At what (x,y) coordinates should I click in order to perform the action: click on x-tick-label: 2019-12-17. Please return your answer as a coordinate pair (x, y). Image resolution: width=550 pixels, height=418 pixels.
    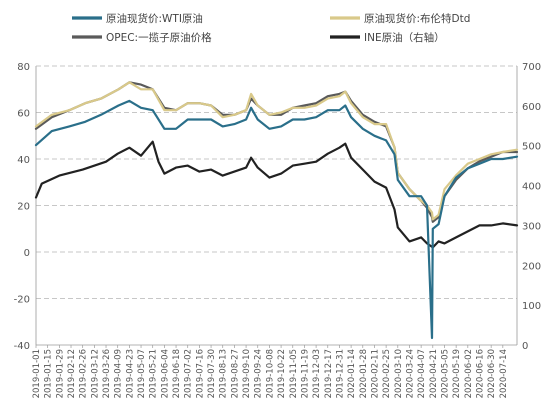
    Looking at the image, I should click on (329, 373).